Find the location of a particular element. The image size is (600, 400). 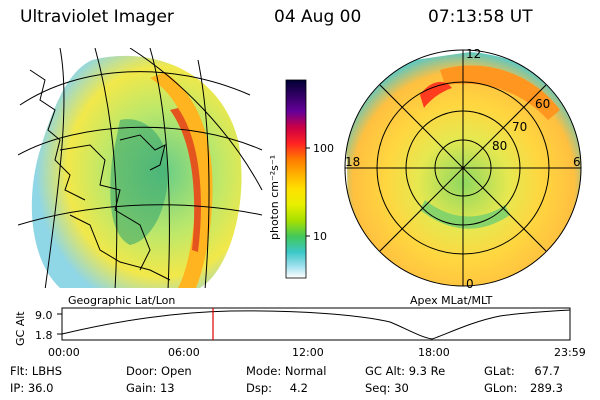

info-mode-label: Mode: is located at coordinates (264, 371).